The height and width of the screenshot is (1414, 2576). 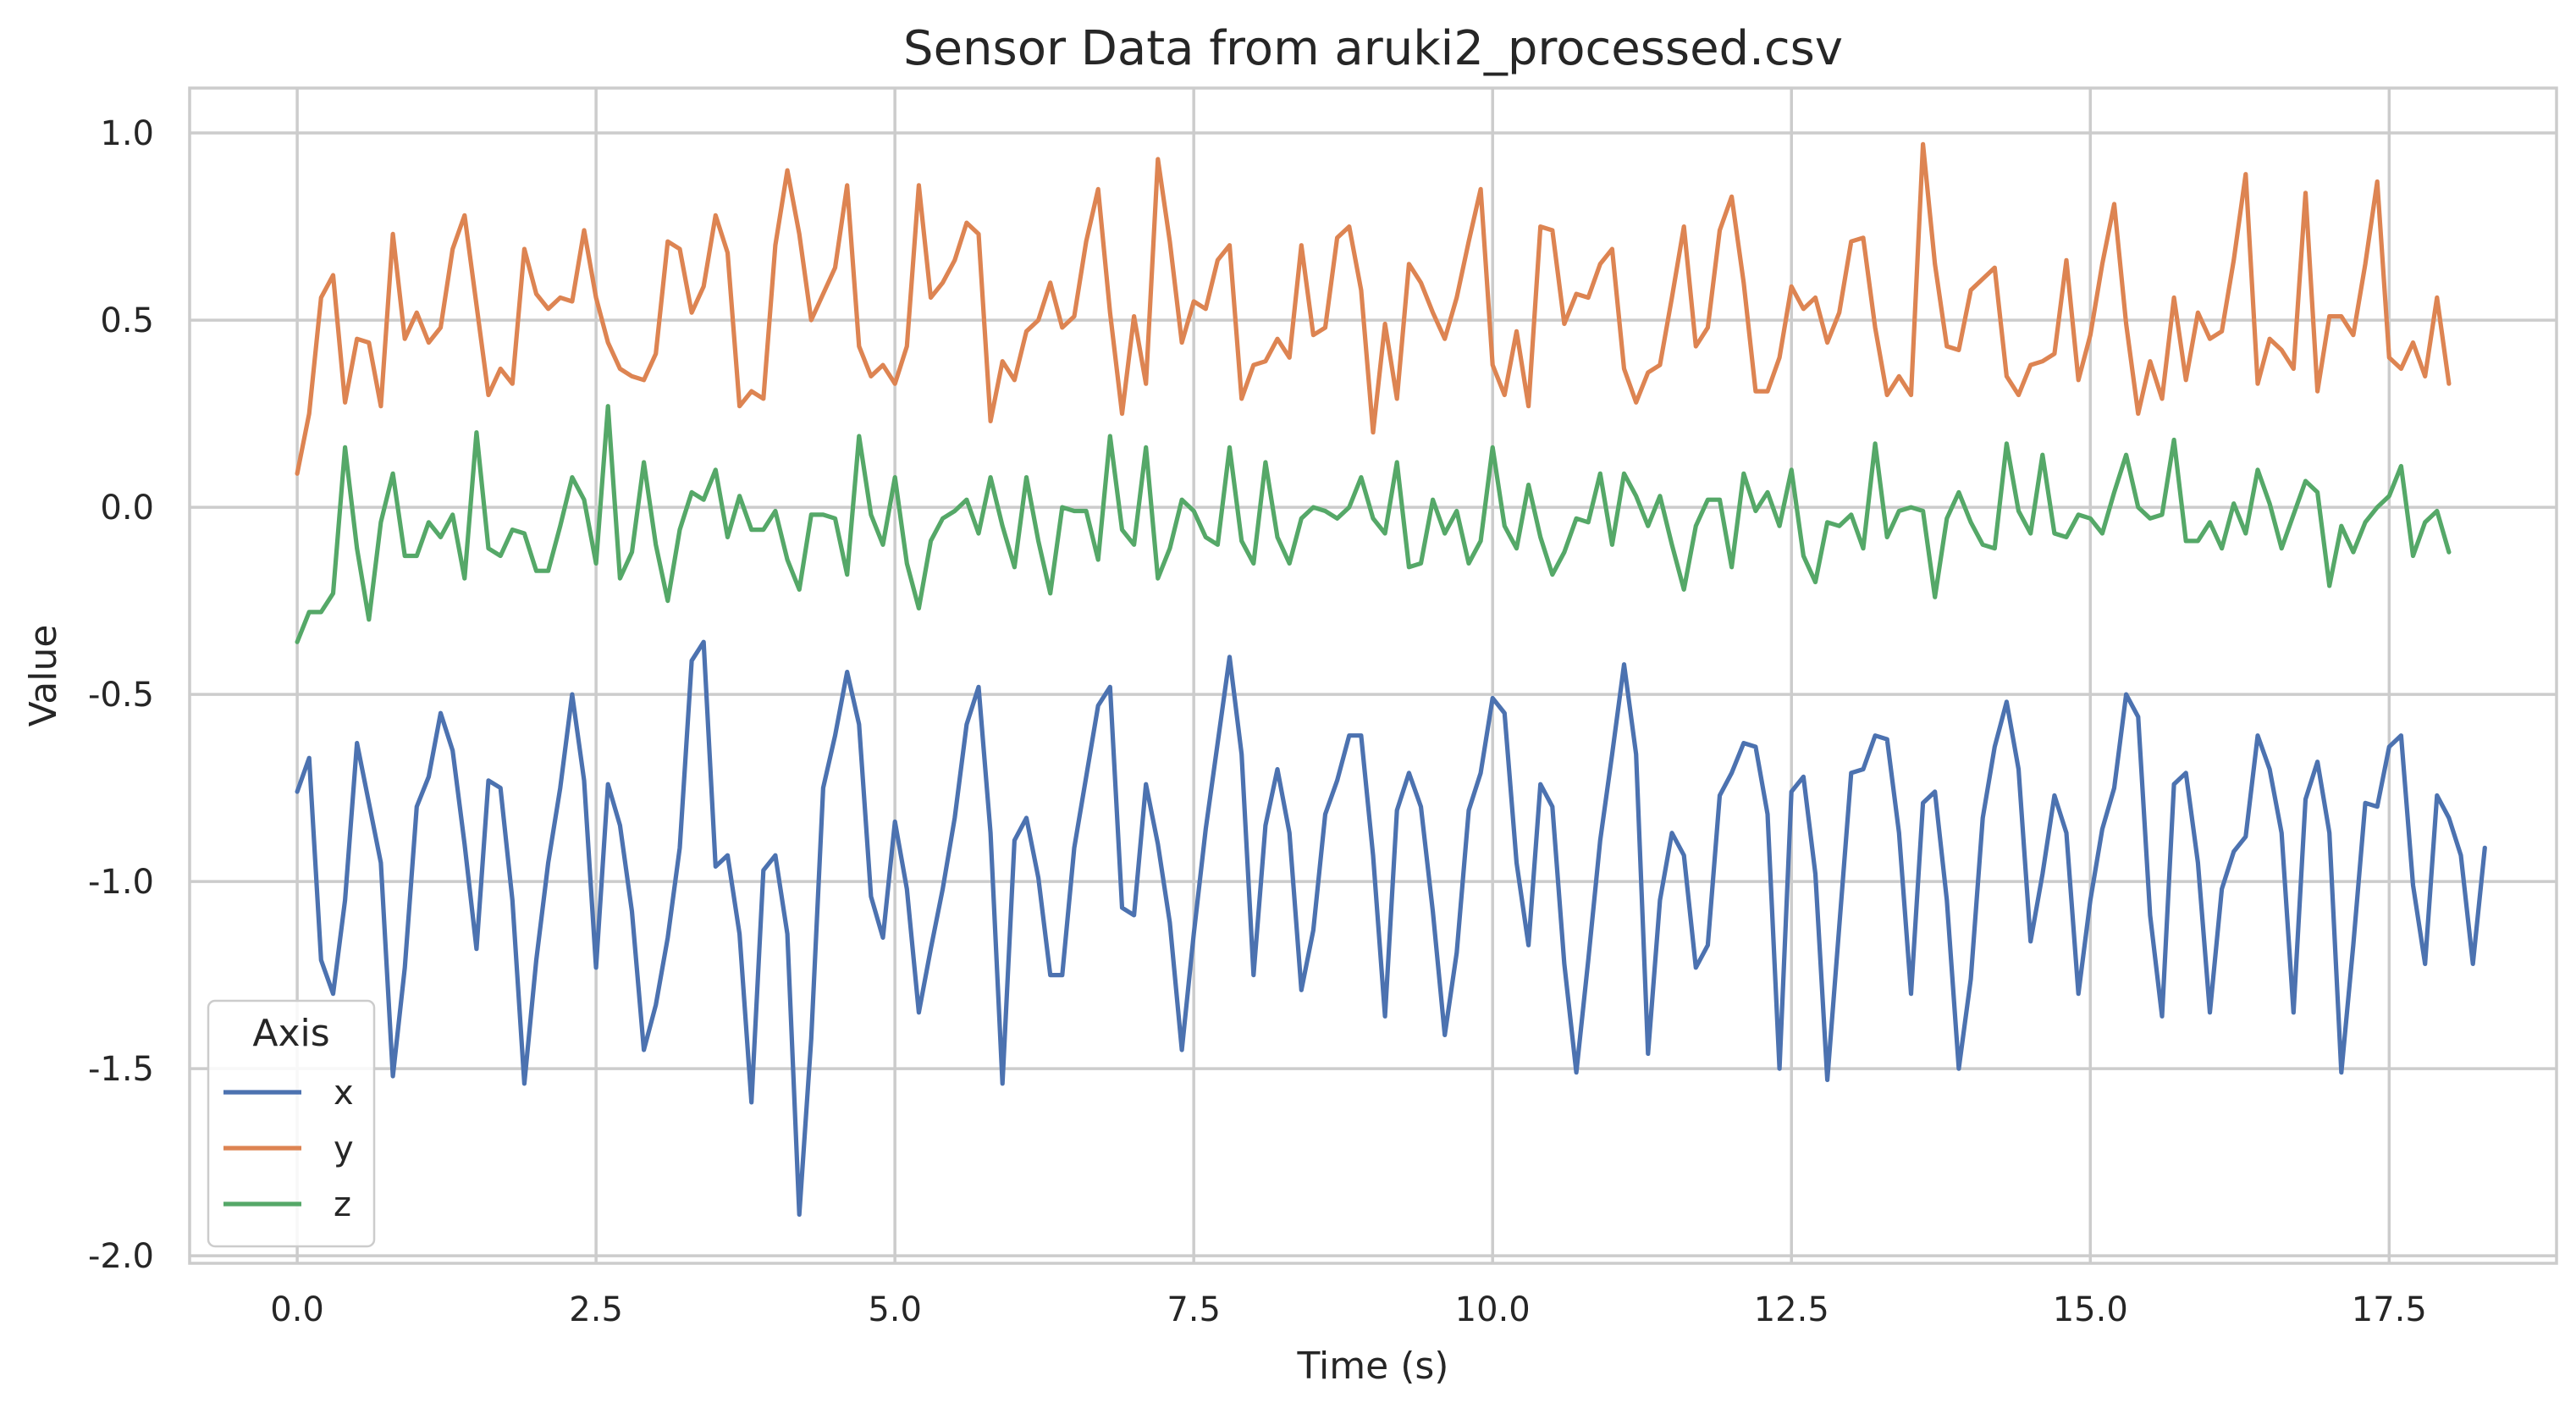 What do you see at coordinates (289, 1149) in the screenshot?
I see `legend-items: xyz` at bounding box center [289, 1149].